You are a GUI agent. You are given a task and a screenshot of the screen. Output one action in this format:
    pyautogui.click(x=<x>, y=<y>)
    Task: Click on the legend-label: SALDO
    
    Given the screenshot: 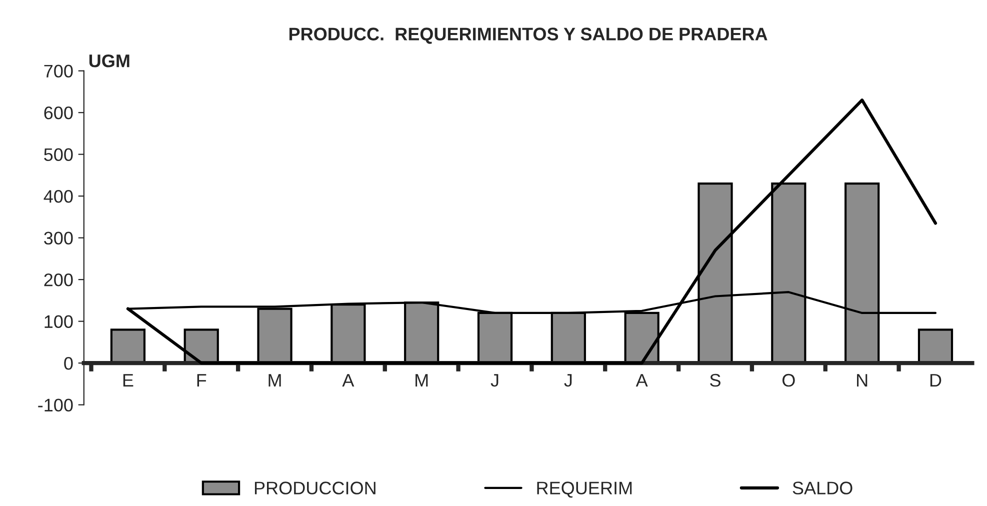 What is the action you would take?
    pyautogui.click(x=822, y=488)
    